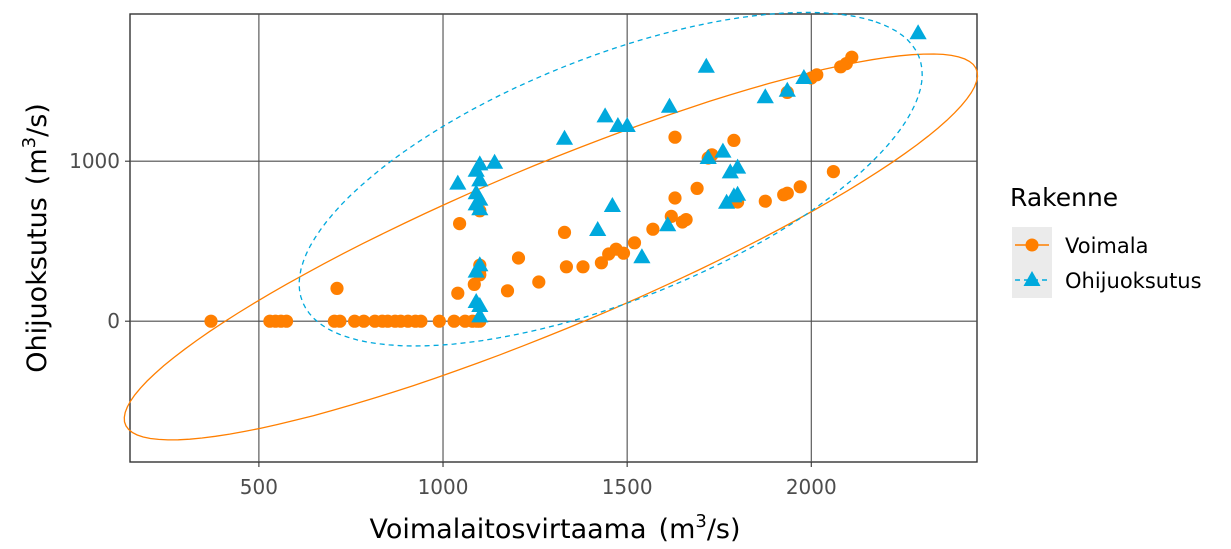 The height and width of the screenshot is (549, 1231). Describe the element at coordinates (29, 142) in the screenshot. I see `y-axis-unit-sup: 3` at that location.